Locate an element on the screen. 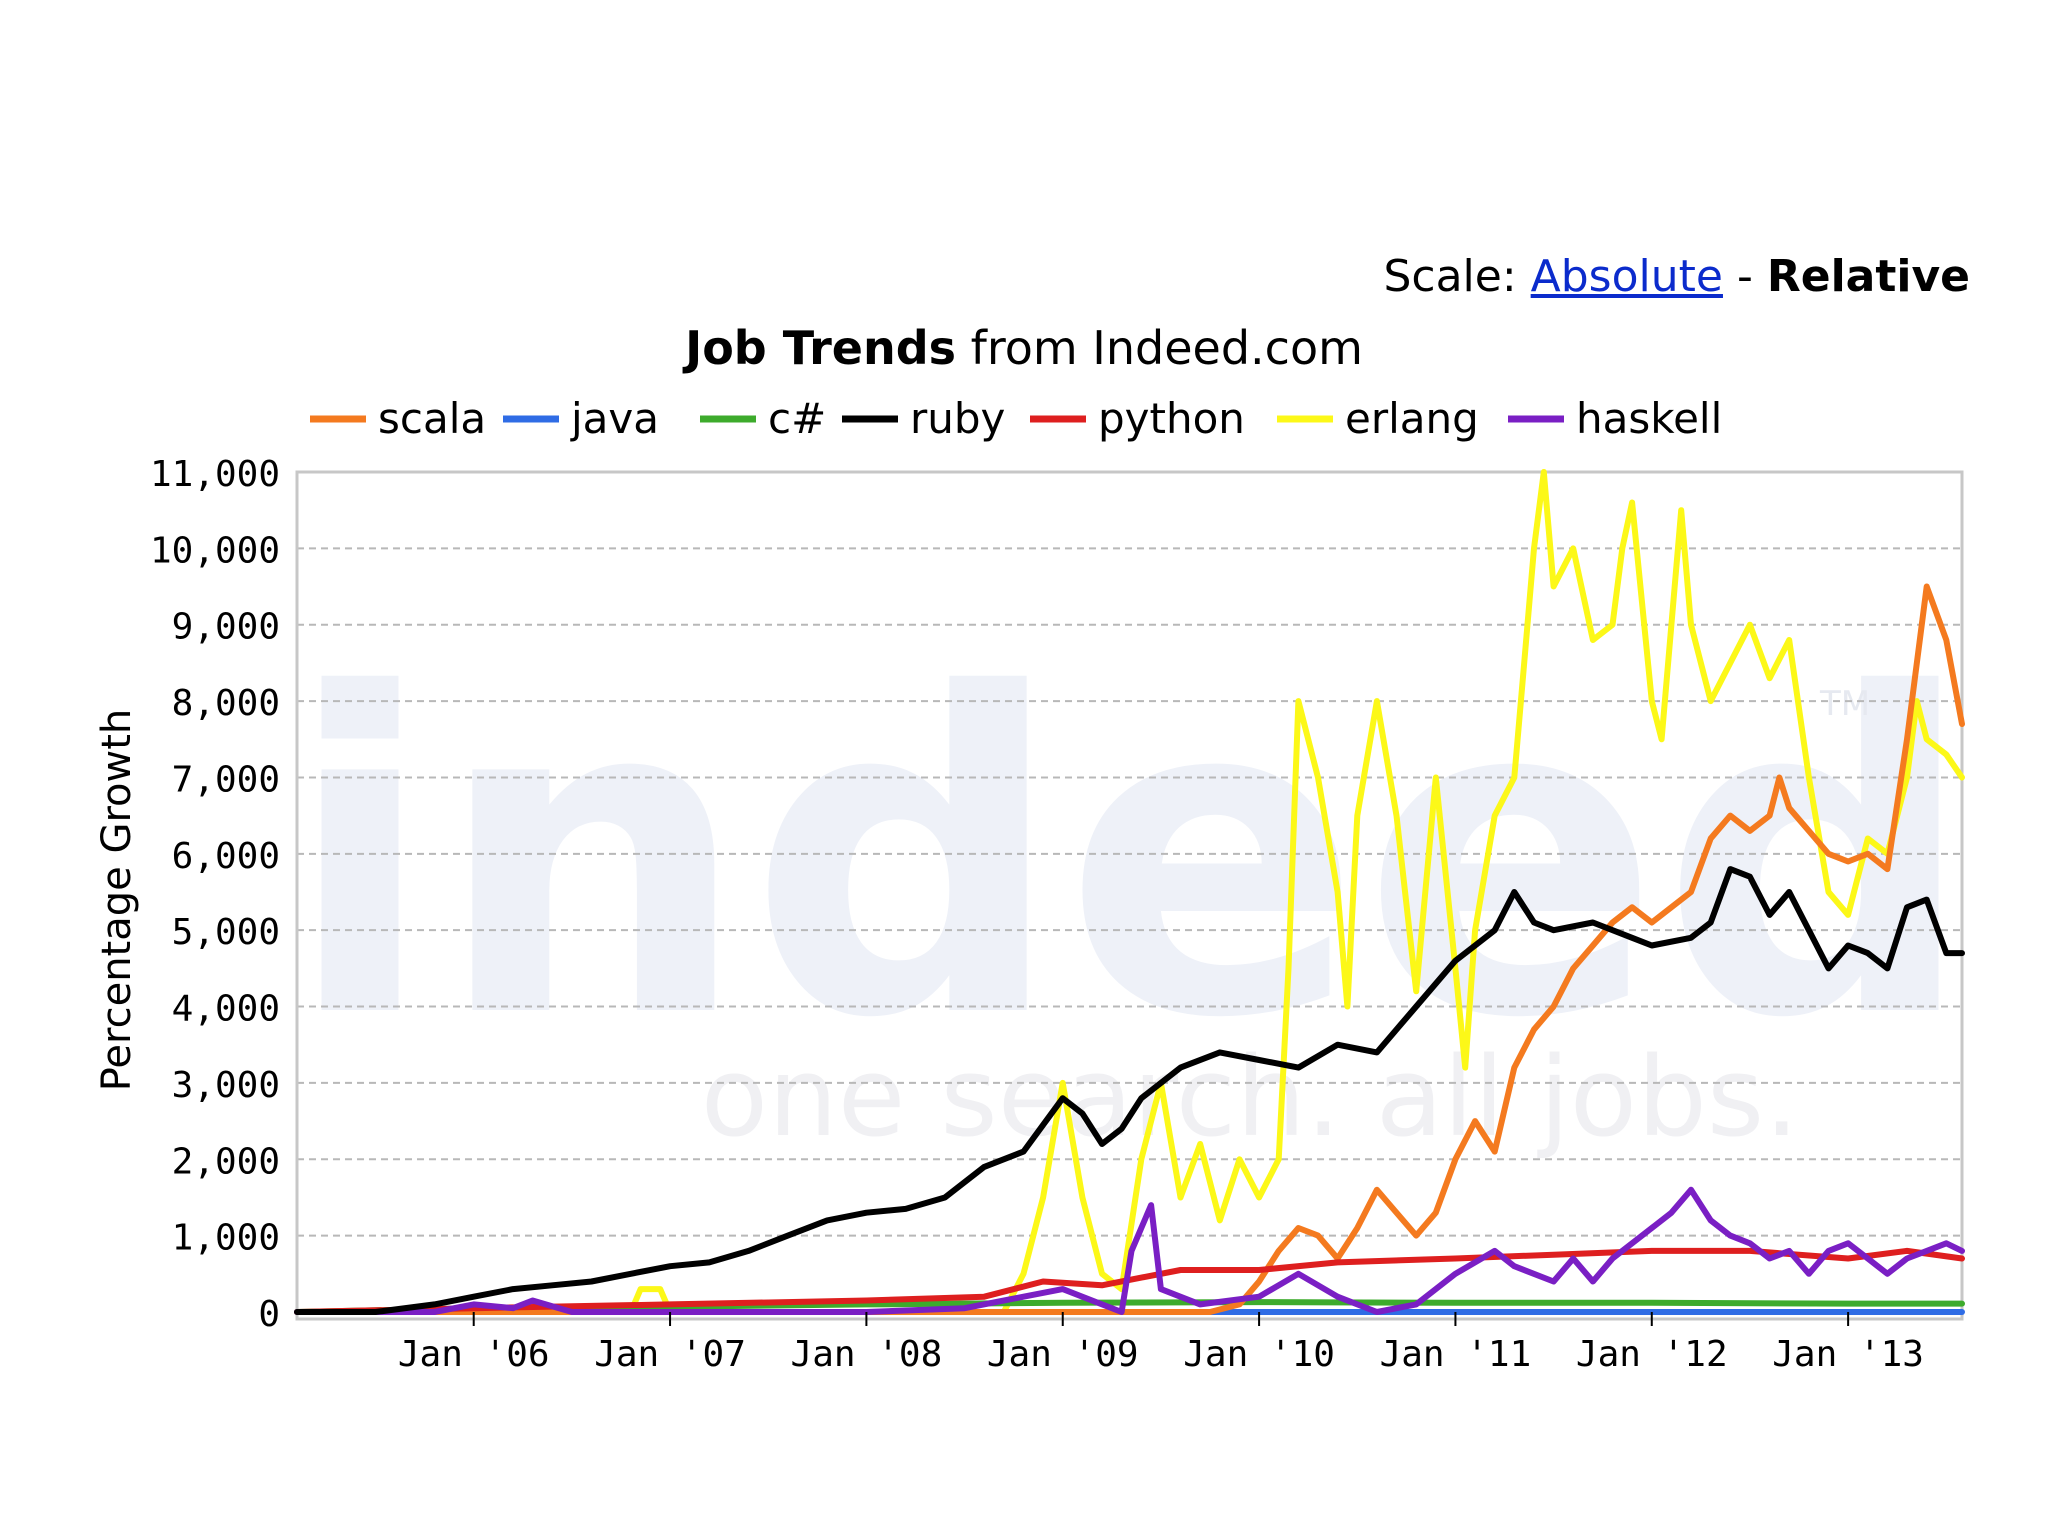 The width and height of the screenshot is (2048, 1536). y-tick-label: 9,000 is located at coordinates (226, 627).